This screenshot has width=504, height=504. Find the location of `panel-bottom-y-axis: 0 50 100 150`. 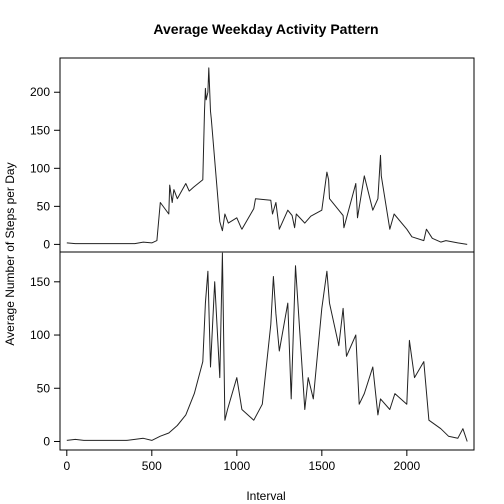

panel-bottom-y-axis: 0 50 100 150 is located at coordinates (45, 361).